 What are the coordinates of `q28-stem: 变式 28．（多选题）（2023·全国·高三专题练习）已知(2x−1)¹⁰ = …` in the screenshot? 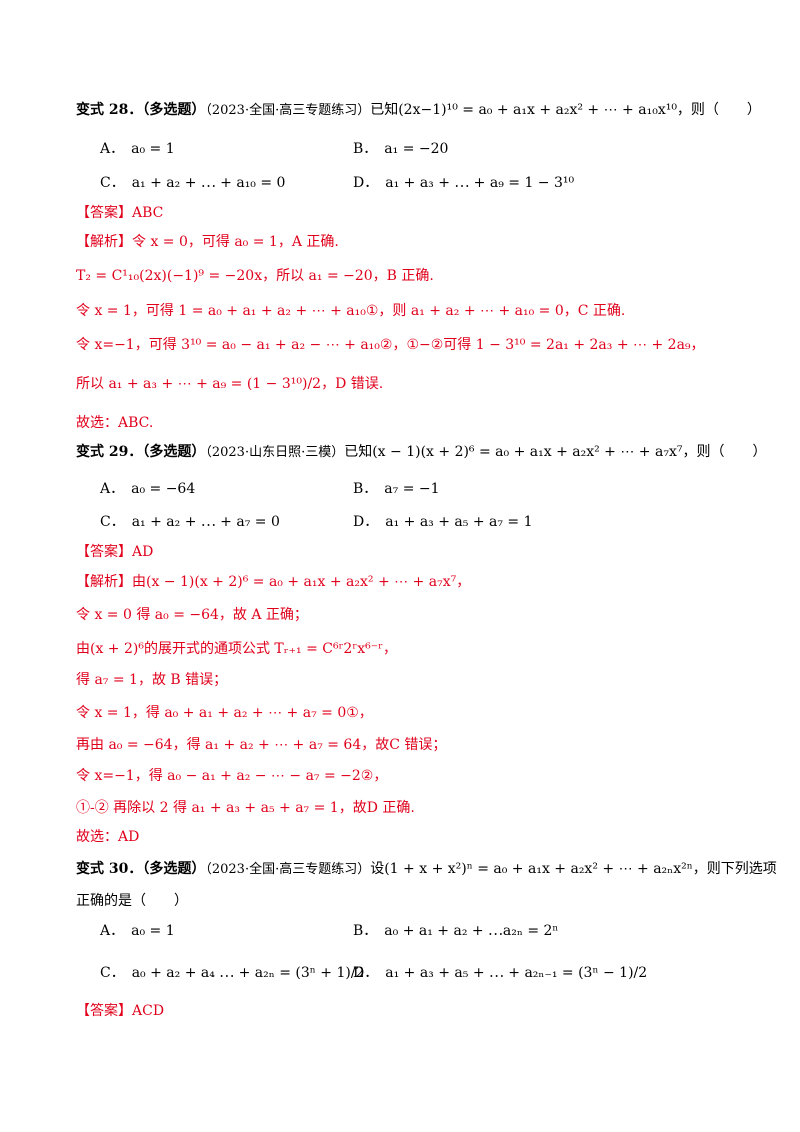 It's located at (418, 110).